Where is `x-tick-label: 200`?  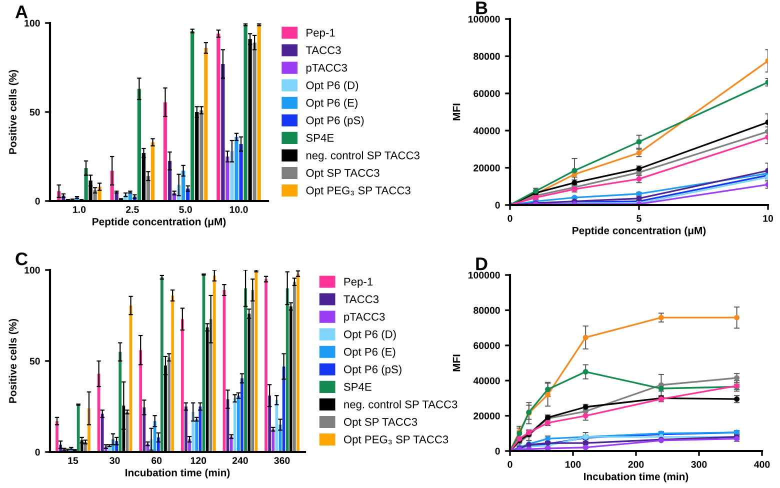
x-tick-label: 200 is located at coordinates (636, 464).